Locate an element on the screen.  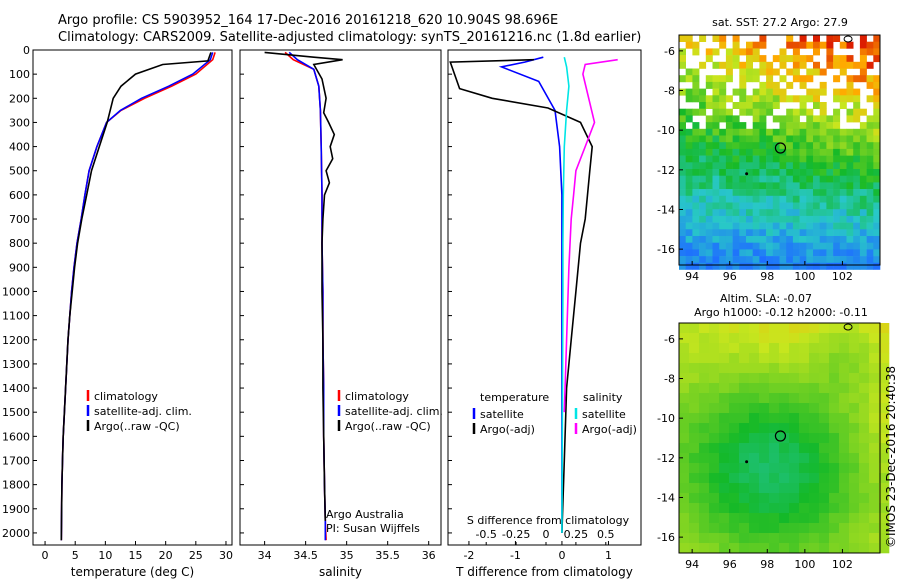
x-tick-label: 20 is located at coordinates (166, 555).